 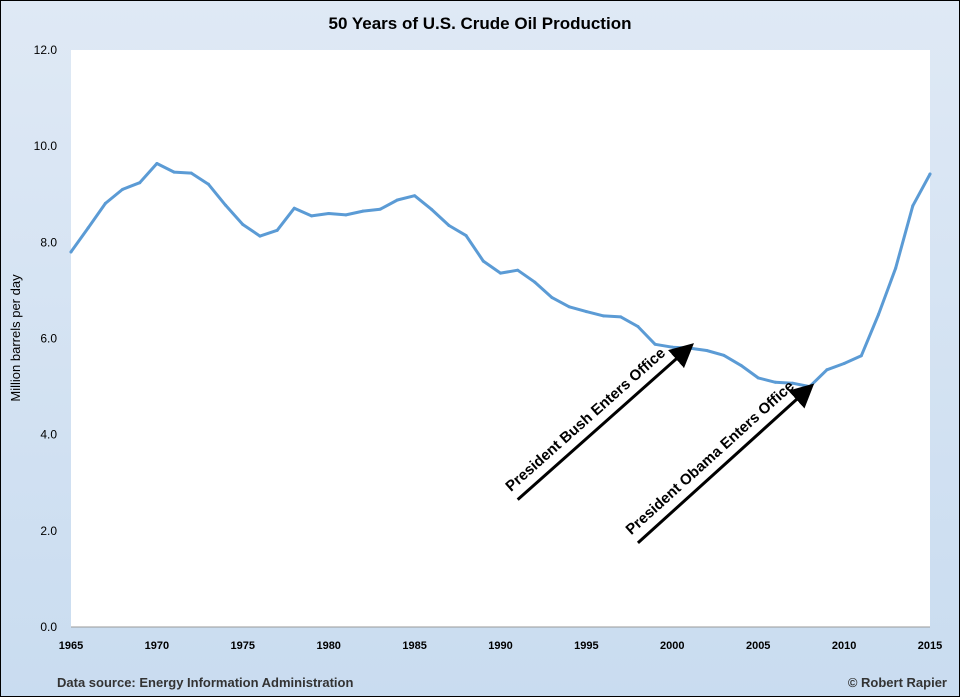 What do you see at coordinates (243, 646) in the screenshot?
I see `x-tick-label: 1975` at bounding box center [243, 646].